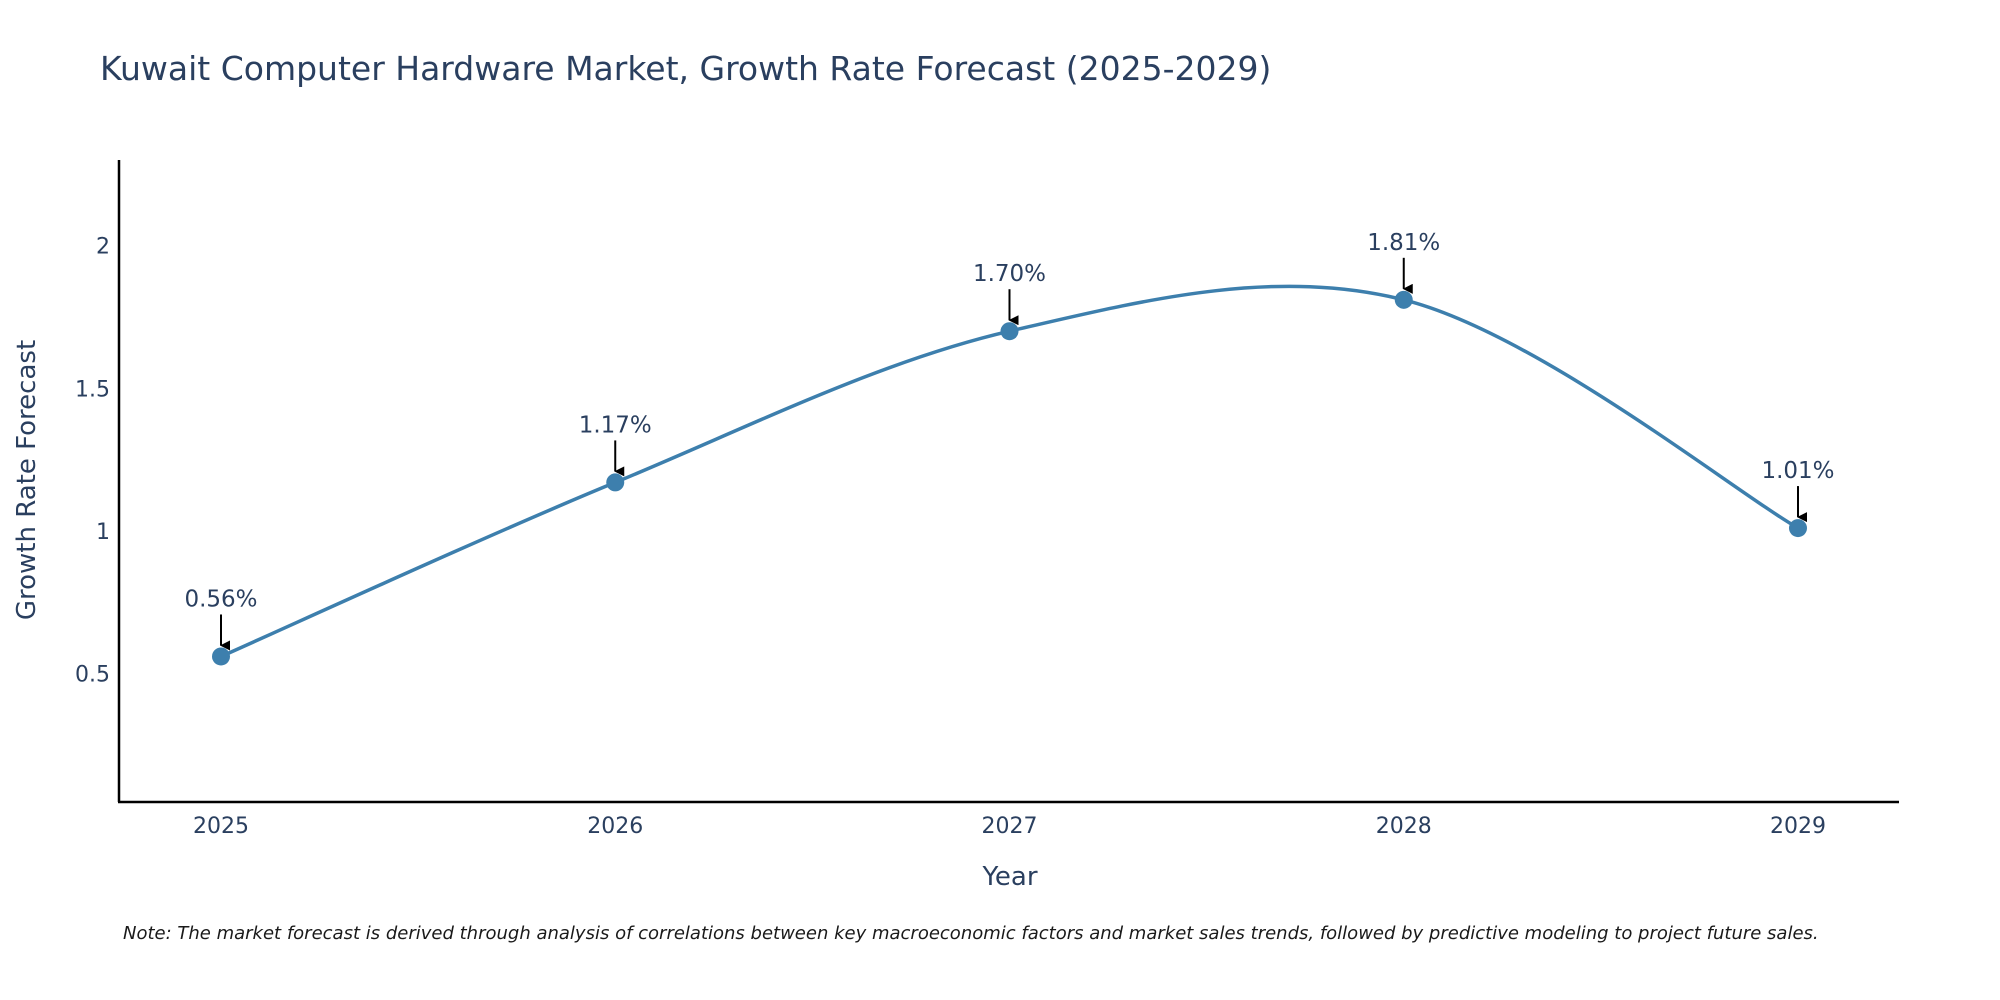 The height and width of the screenshot is (1000, 2000). Describe the element at coordinates (221, 826) in the screenshot. I see `x-tick-label: 2025` at that location.